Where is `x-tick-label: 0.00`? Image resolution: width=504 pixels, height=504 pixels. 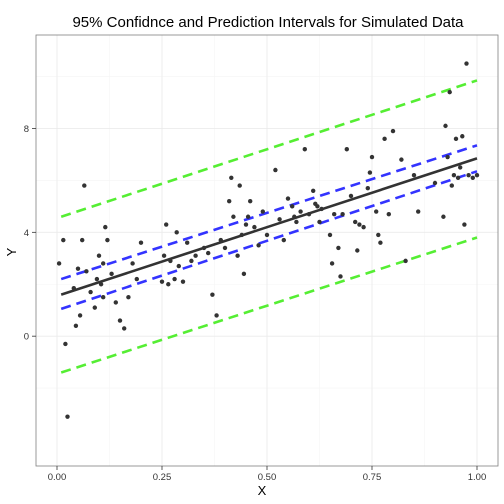 x-tick-label: 0.00 is located at coordinates (57, 477).